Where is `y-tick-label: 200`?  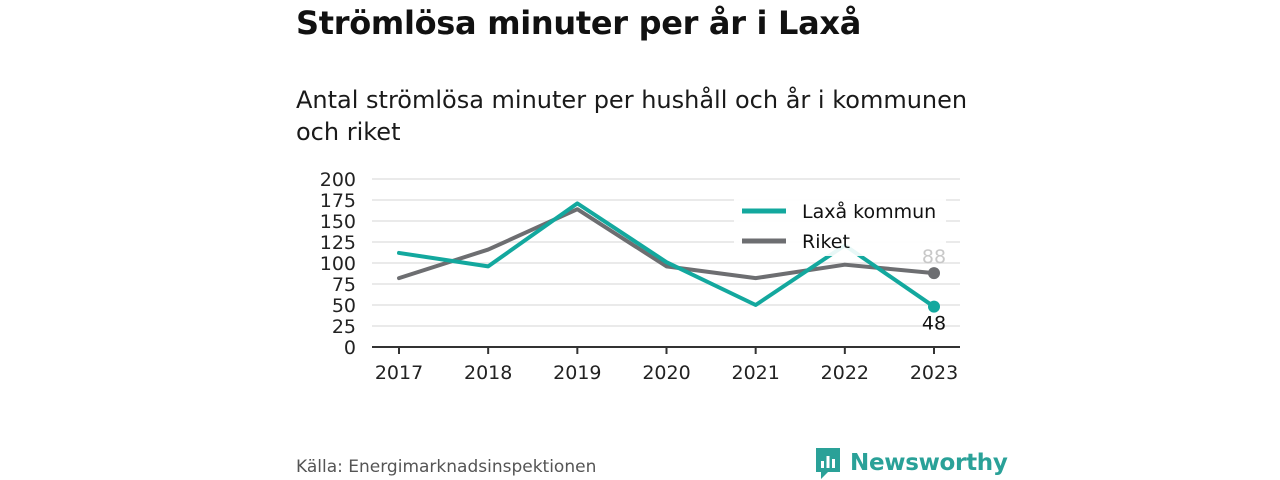 y-tick-label: 200 is located at coordinates (338, 180).